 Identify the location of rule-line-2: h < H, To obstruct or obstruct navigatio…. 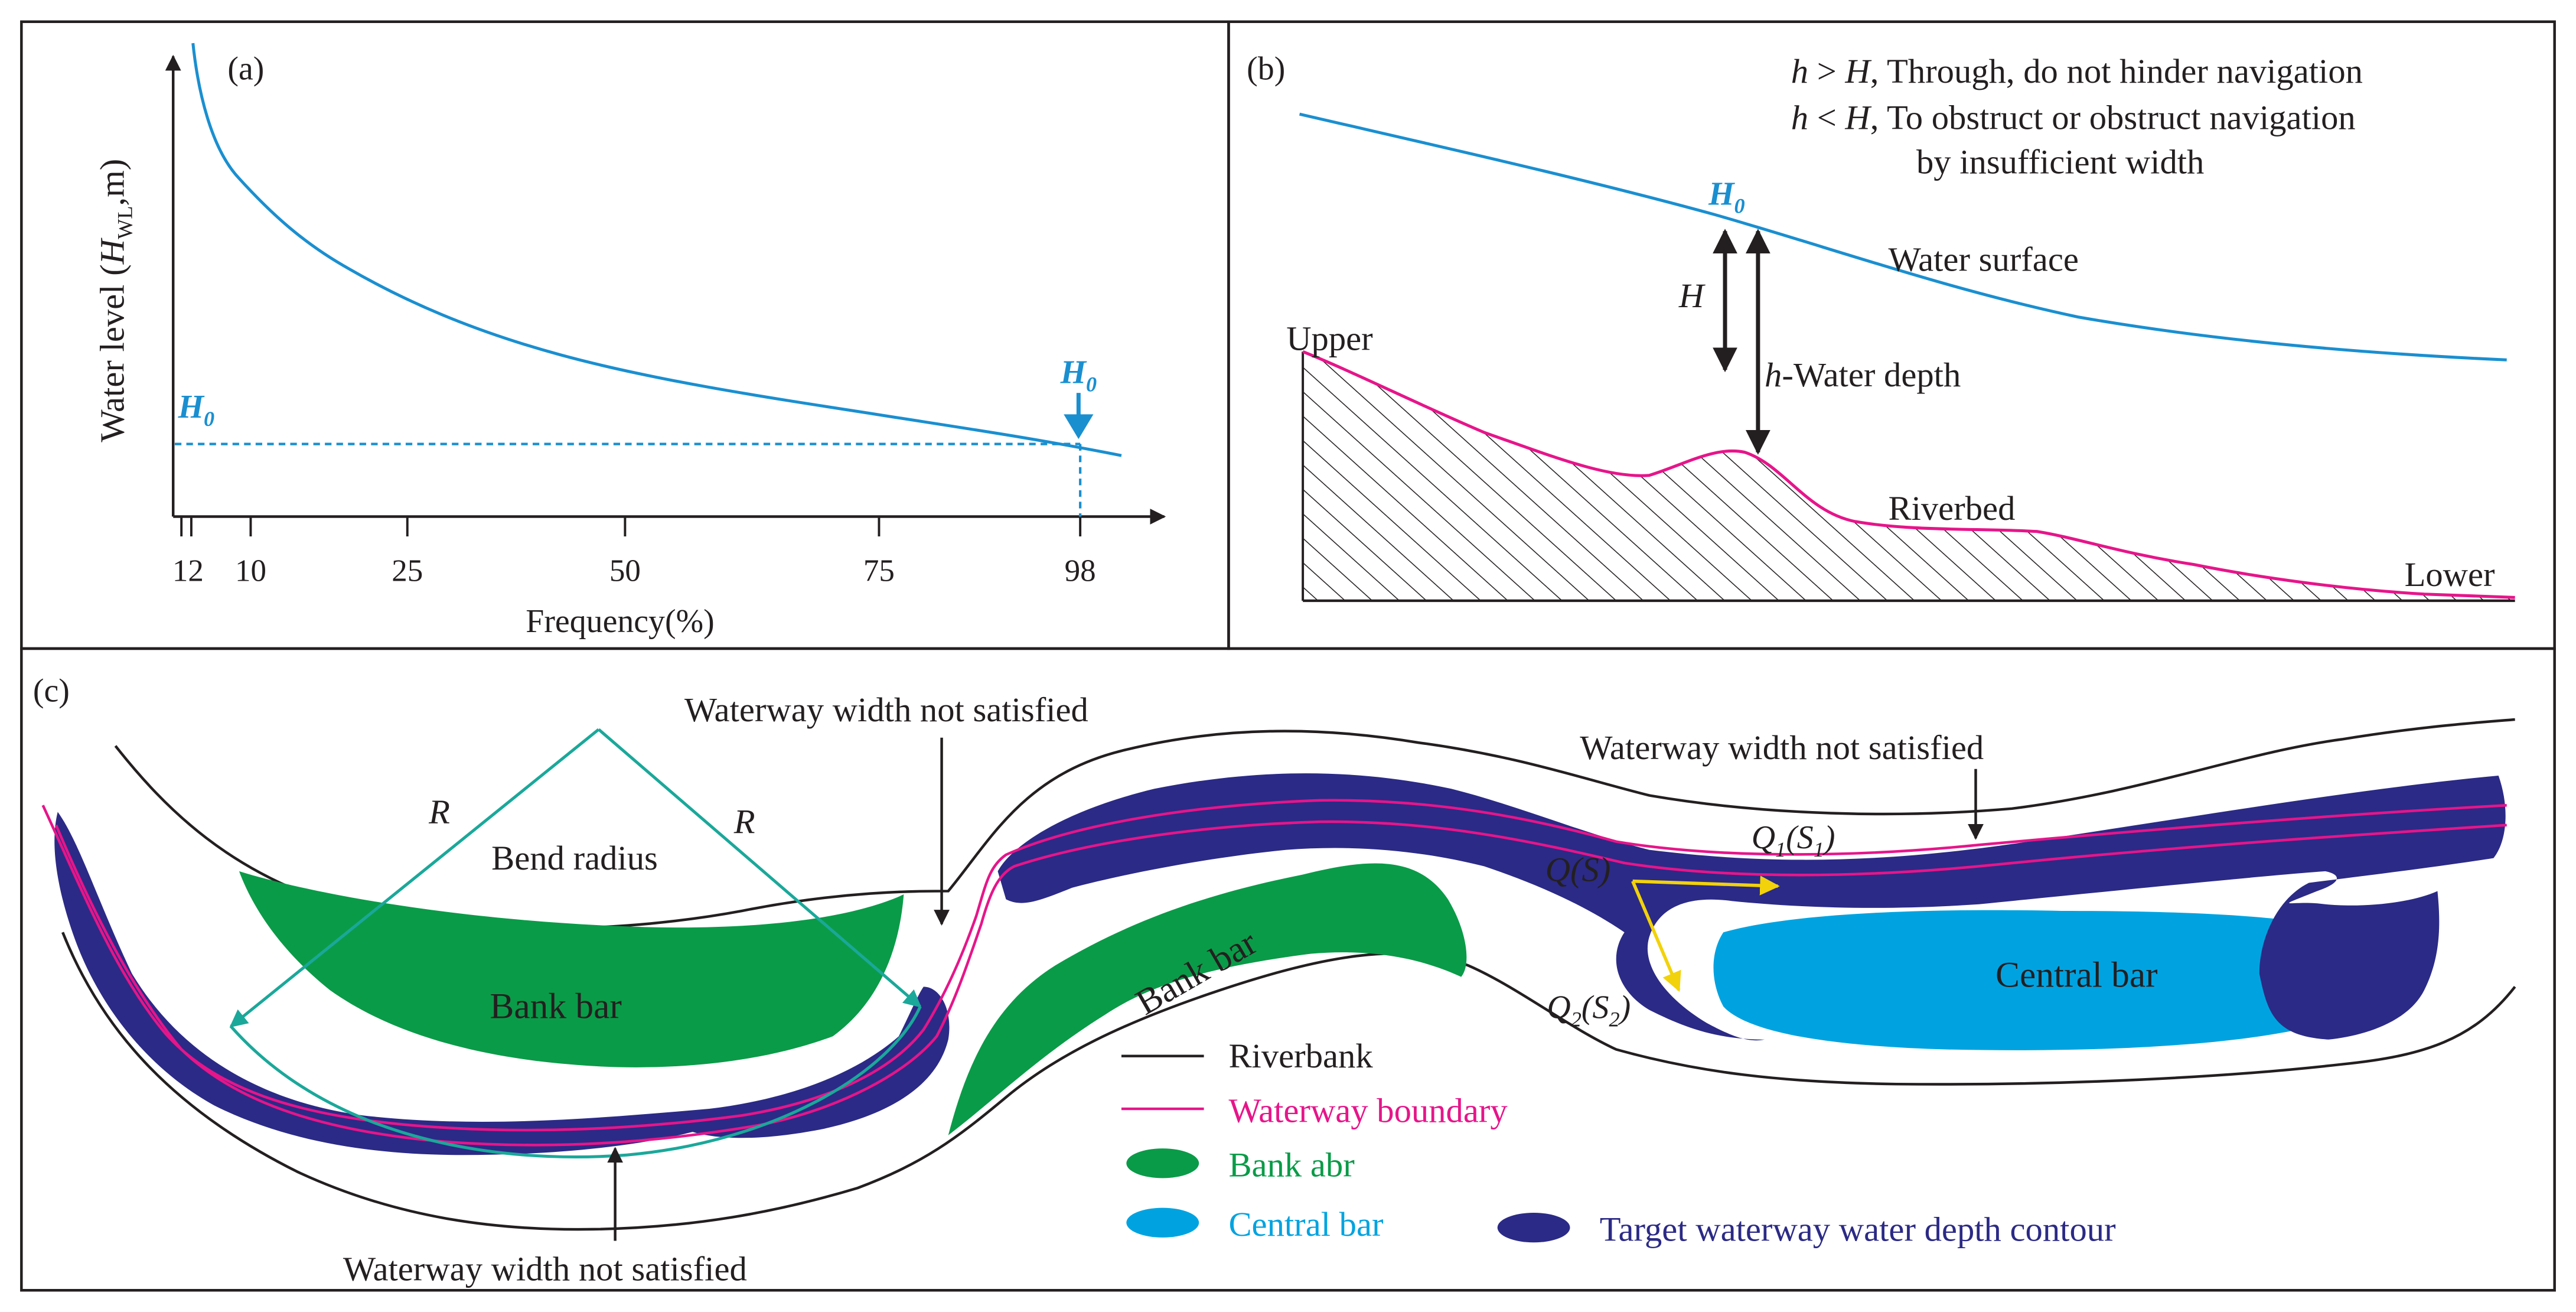
(2073, 117).